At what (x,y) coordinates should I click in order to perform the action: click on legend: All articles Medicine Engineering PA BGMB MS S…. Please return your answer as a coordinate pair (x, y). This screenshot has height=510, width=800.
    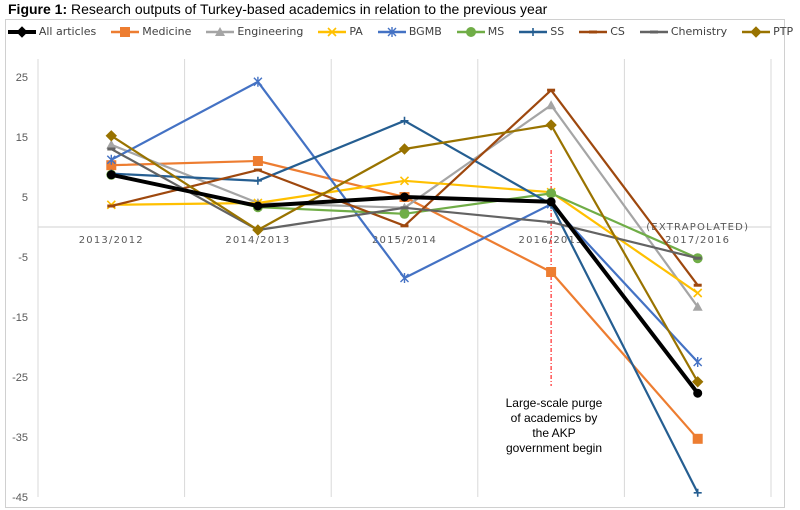
    Looking at the image, I should click on (400, 31).